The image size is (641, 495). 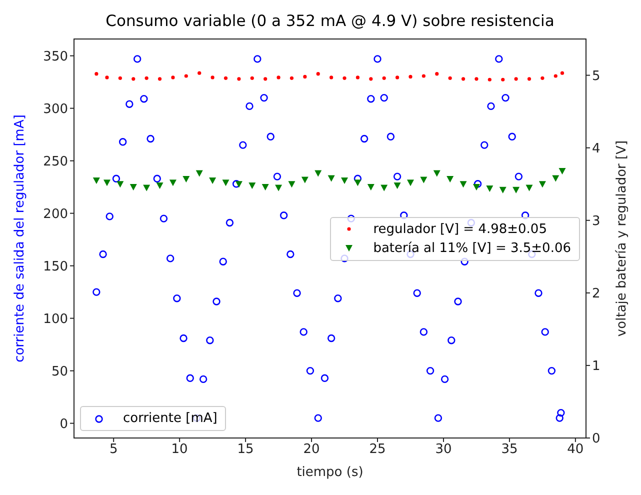 I want to click on y-tick-label: 250, so click(x=55, y=162).